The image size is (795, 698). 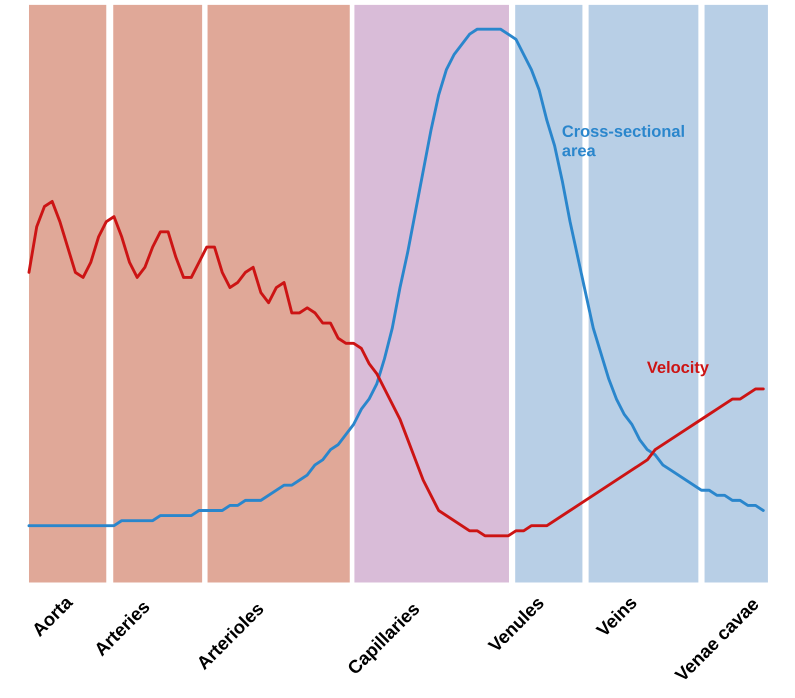 What do you see at coordinates (623, 140) in the screenshot?
I see `series-label: Cross-sectional area` at bounding box center [623, 140].